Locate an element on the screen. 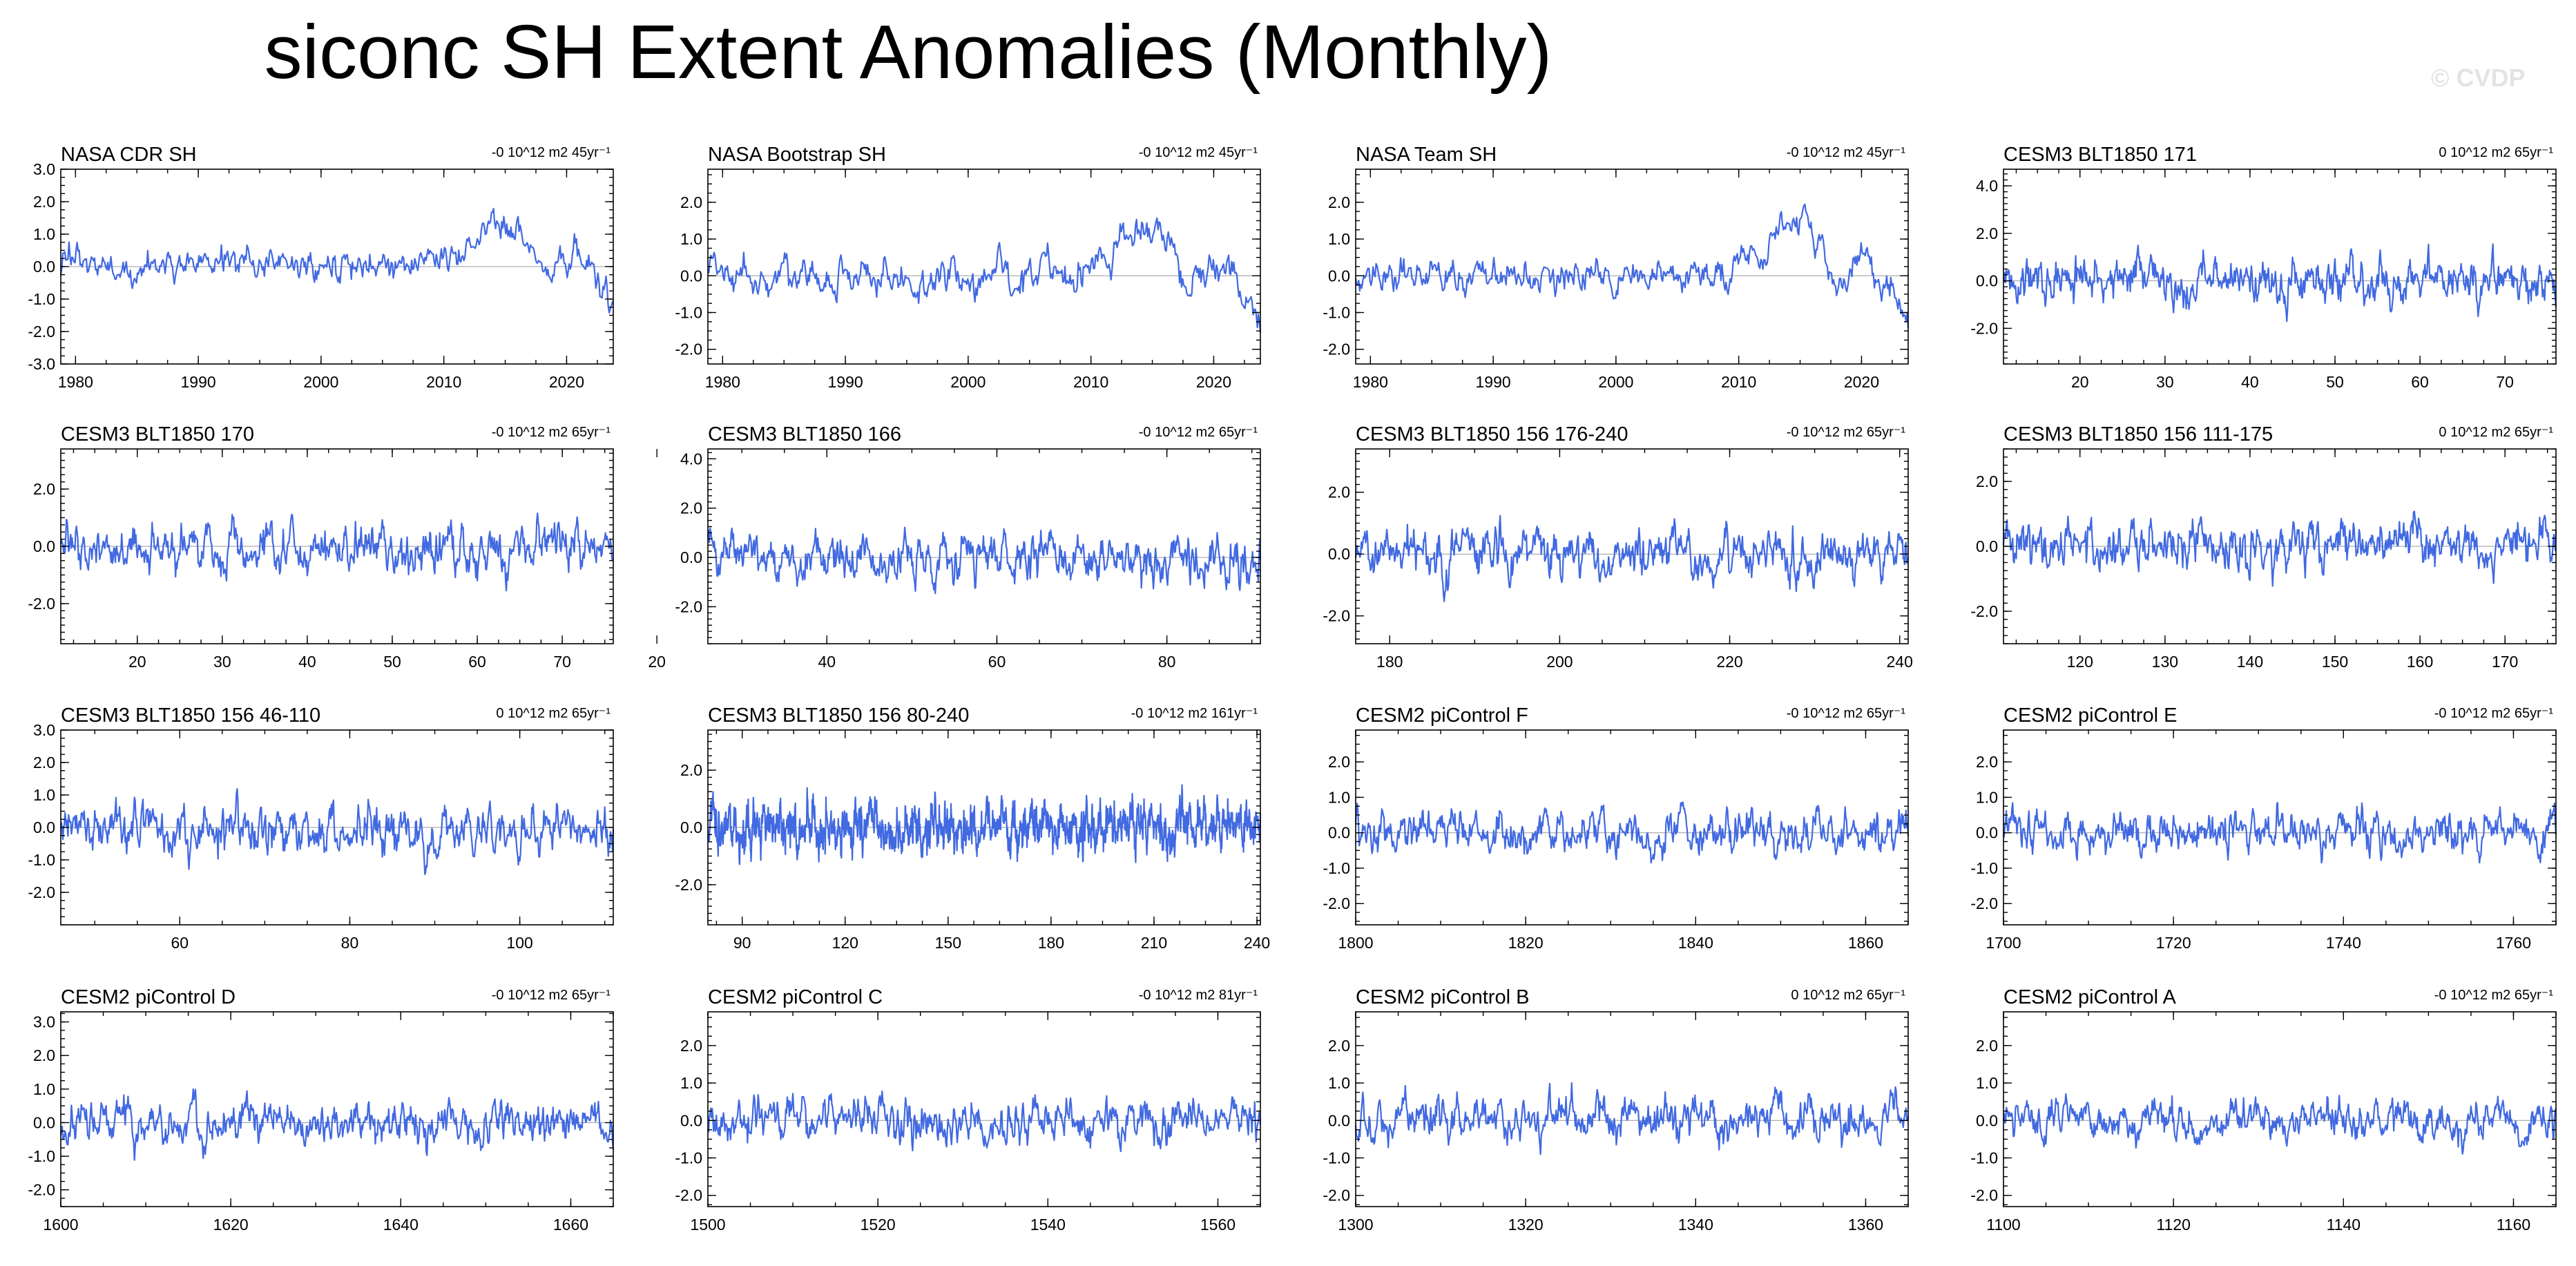 Image resolution: width=2576 pixels, height=1266 pixels. x-tick-label: 150 is located at coordinates (2335, 662).